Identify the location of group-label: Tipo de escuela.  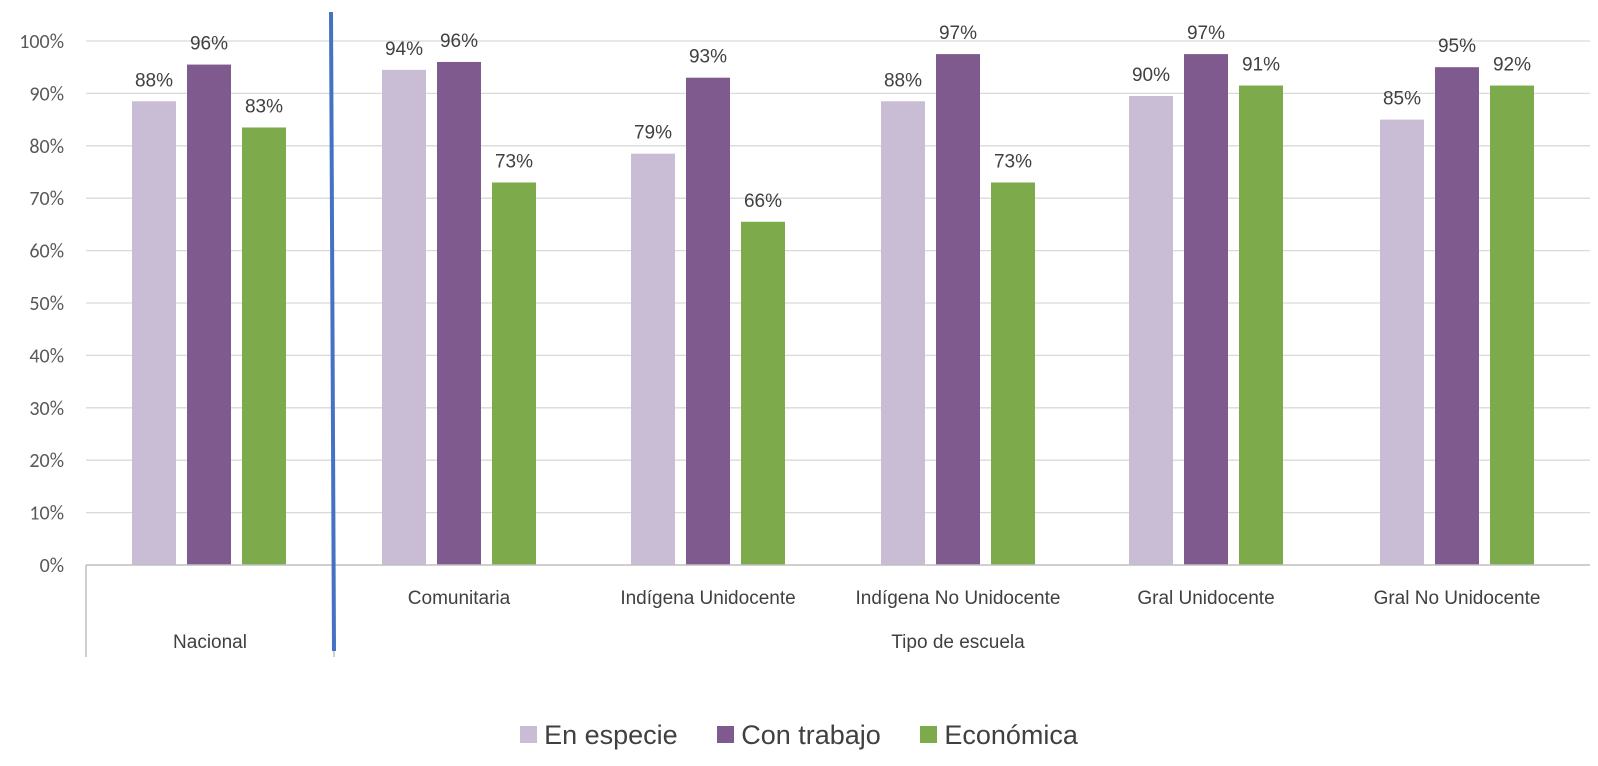
(958, 642).